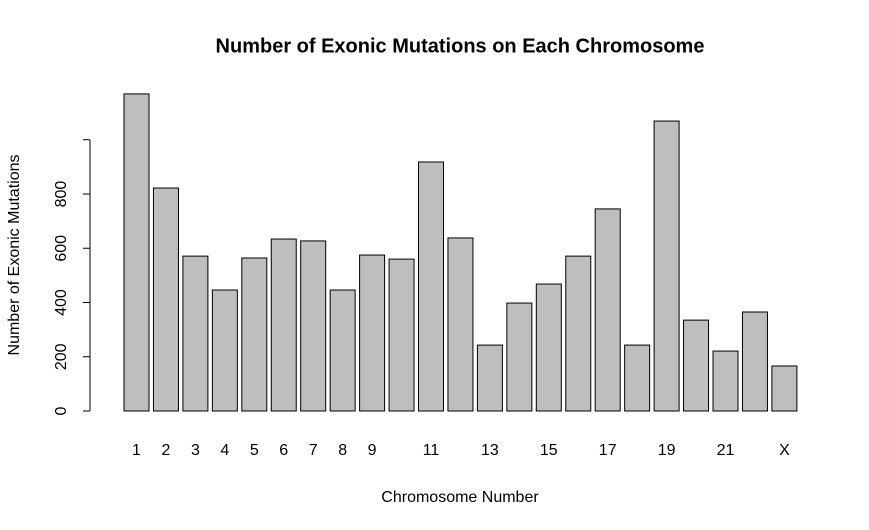  What do you see at coordinates (165, 450) in the screenshot?
I see `x-tick-label: 2` at bounding box center [165, 450].